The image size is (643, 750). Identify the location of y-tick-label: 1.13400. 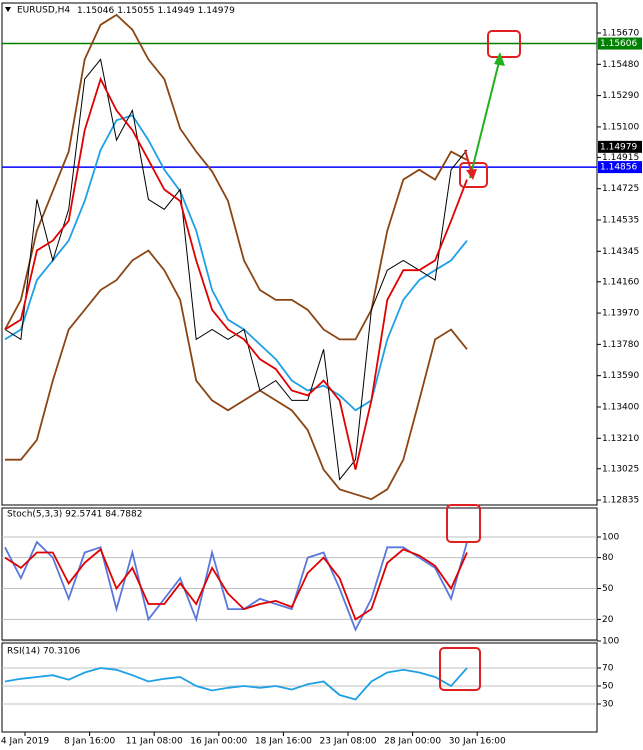
(620, 407).